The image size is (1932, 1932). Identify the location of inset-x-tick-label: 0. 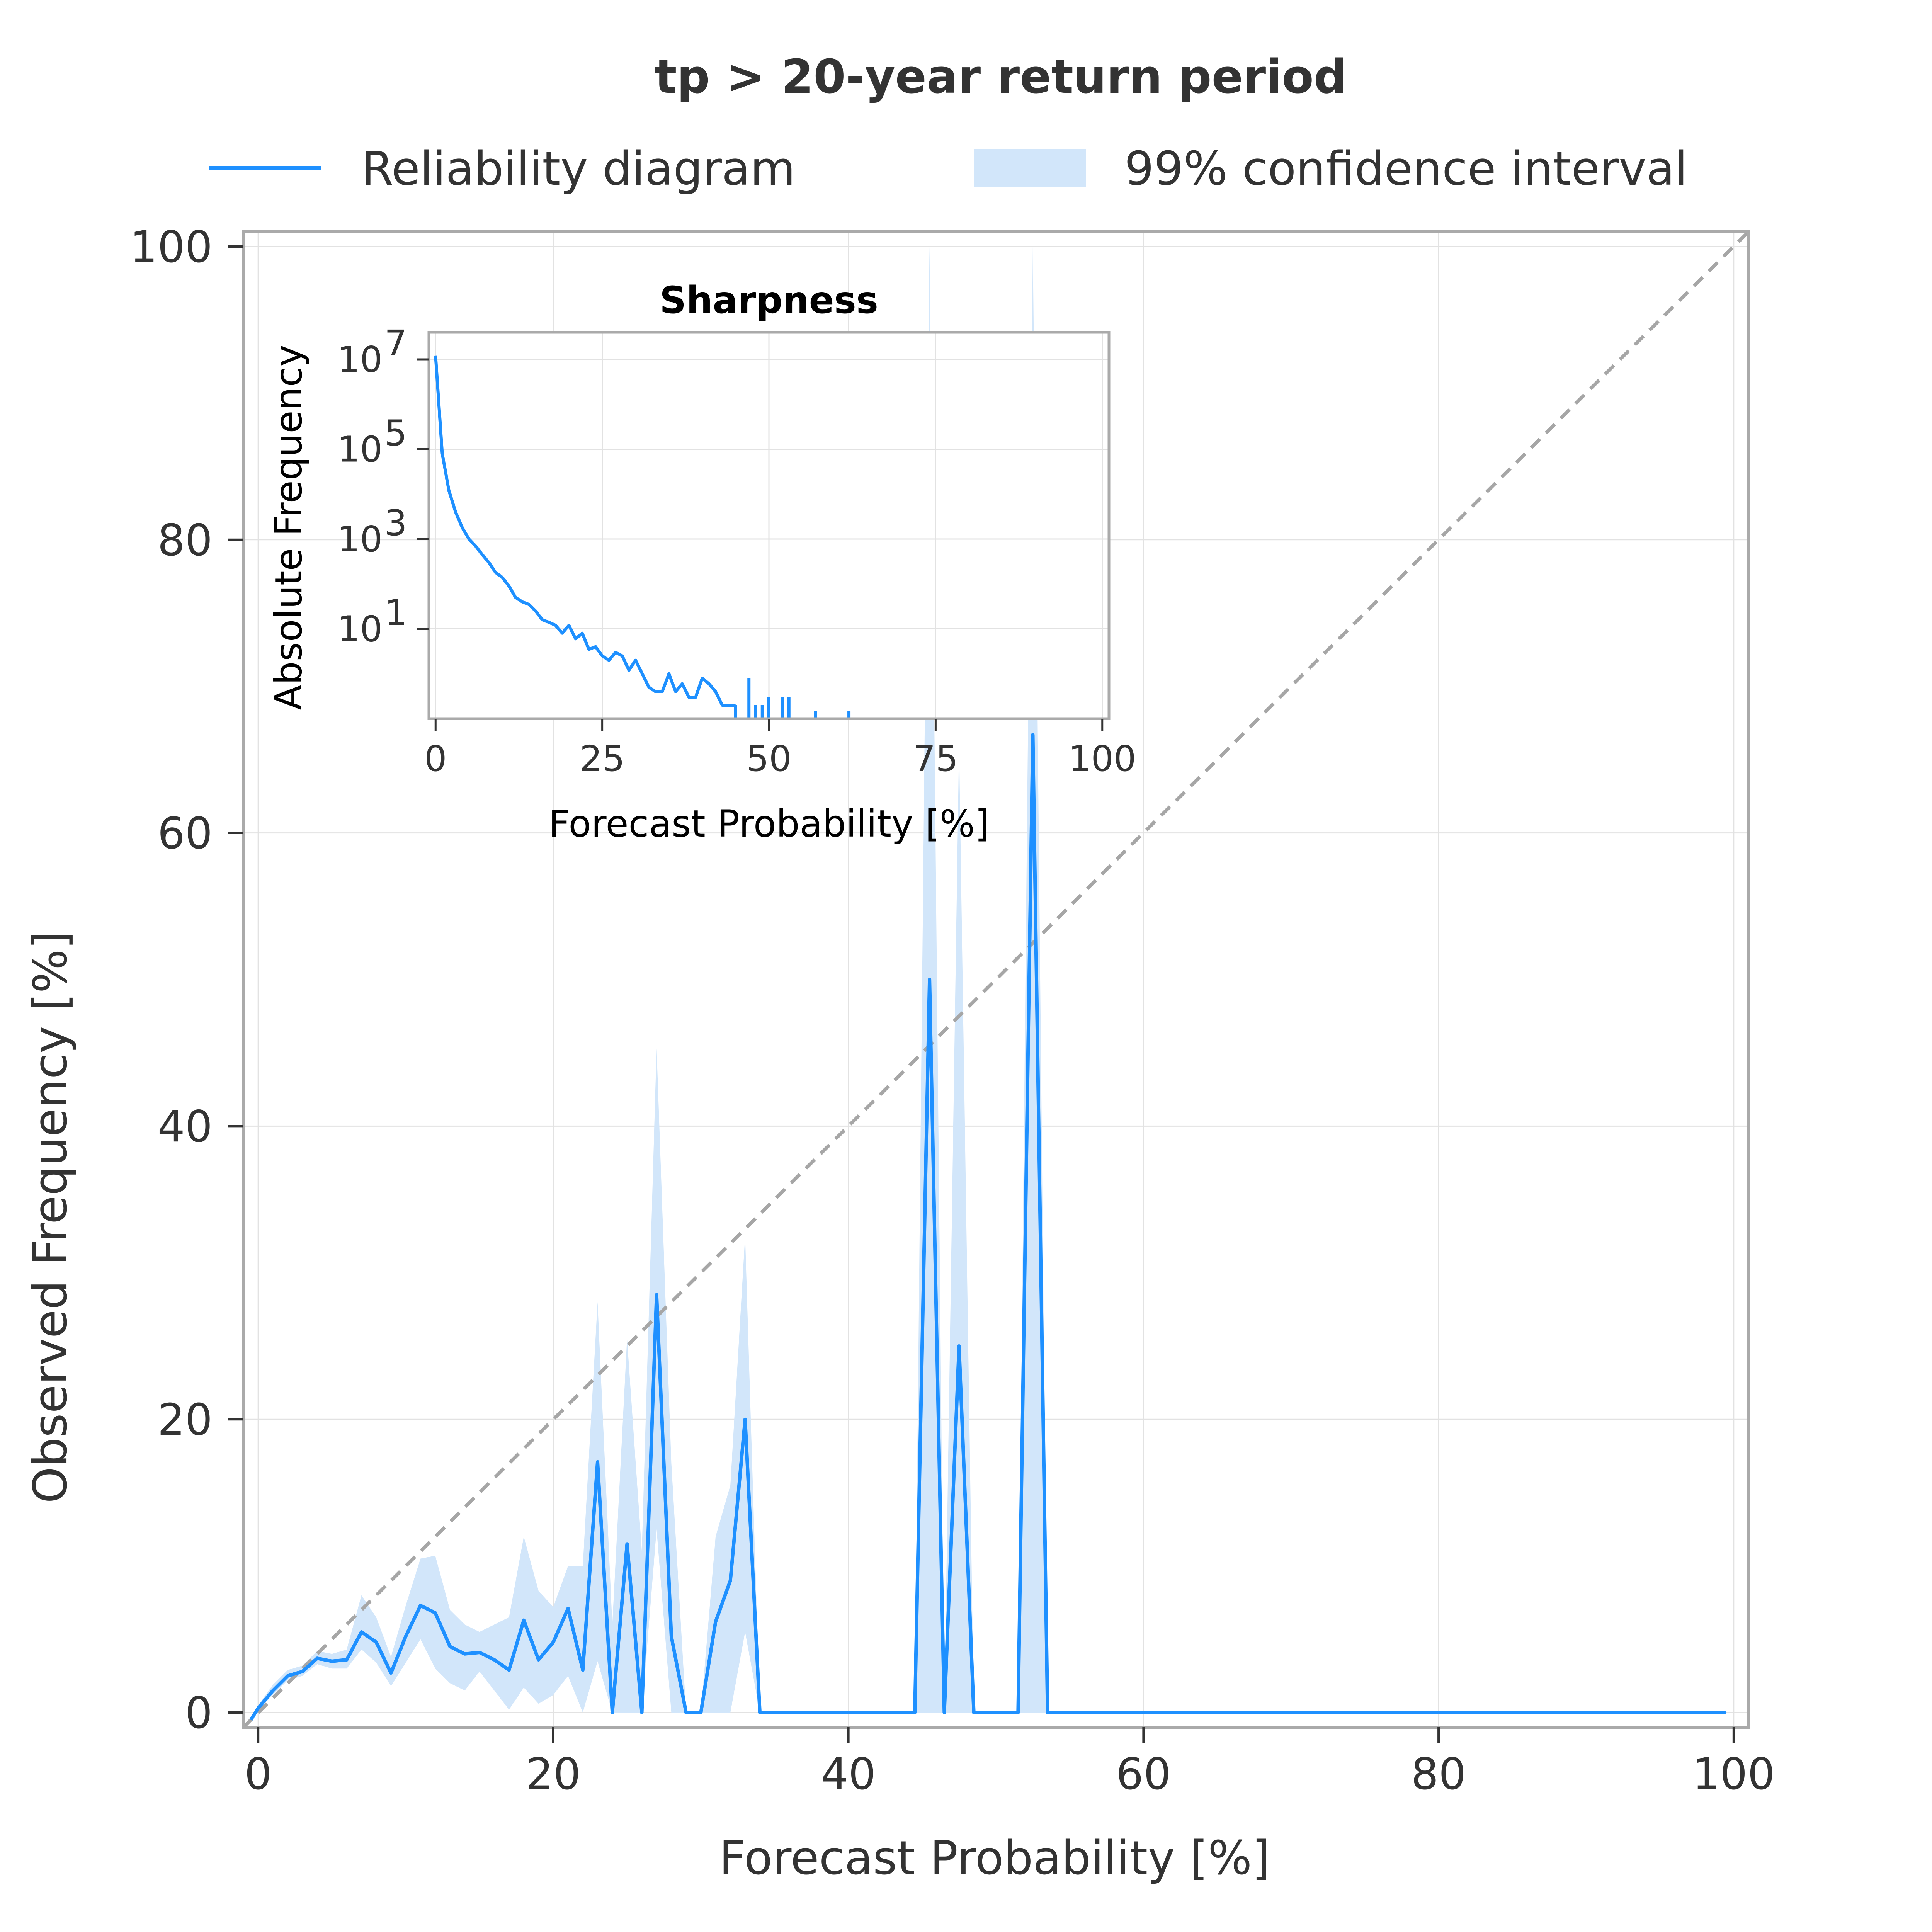
(436, 759).